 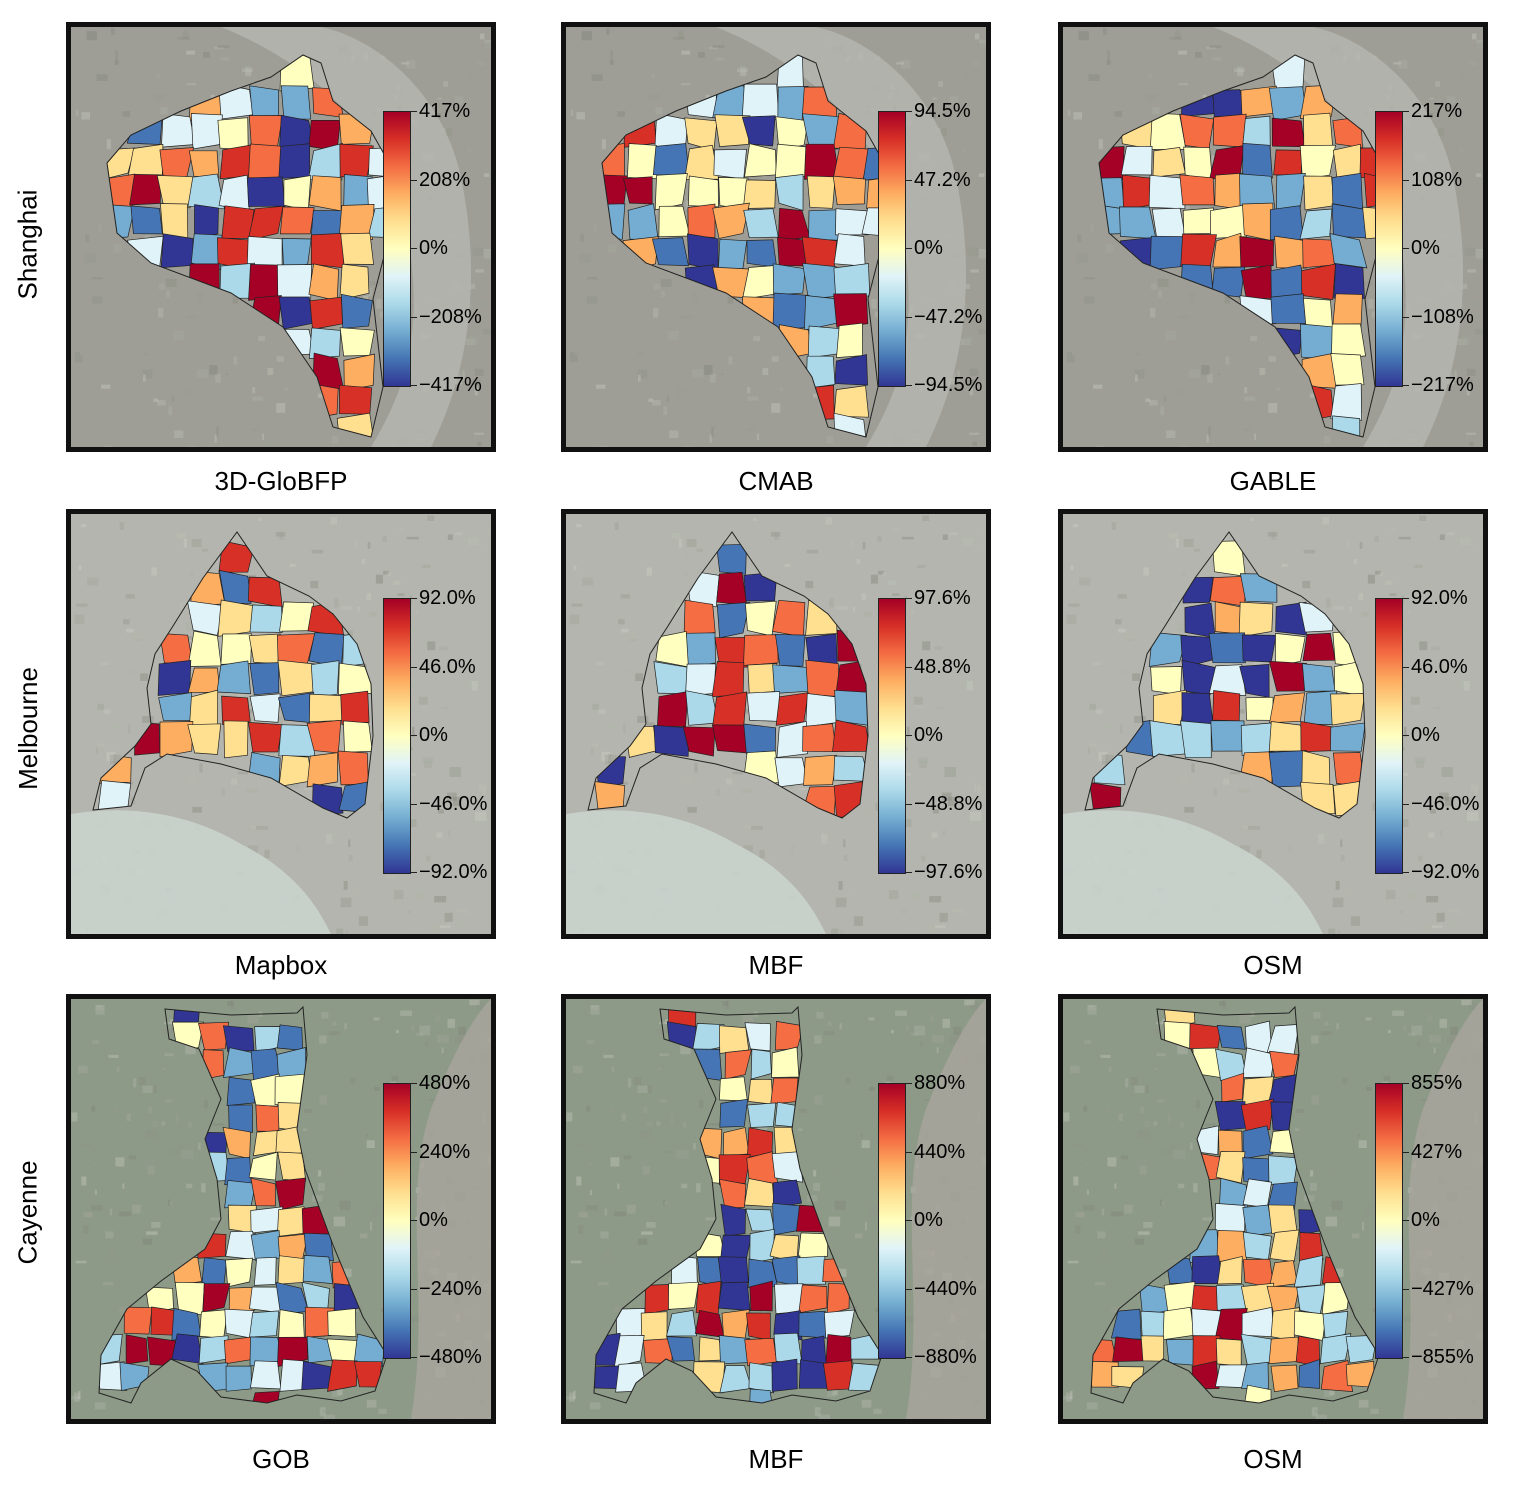 I want to click on colorbar-tick-label: 92.0%, so click(x=443, y=598).